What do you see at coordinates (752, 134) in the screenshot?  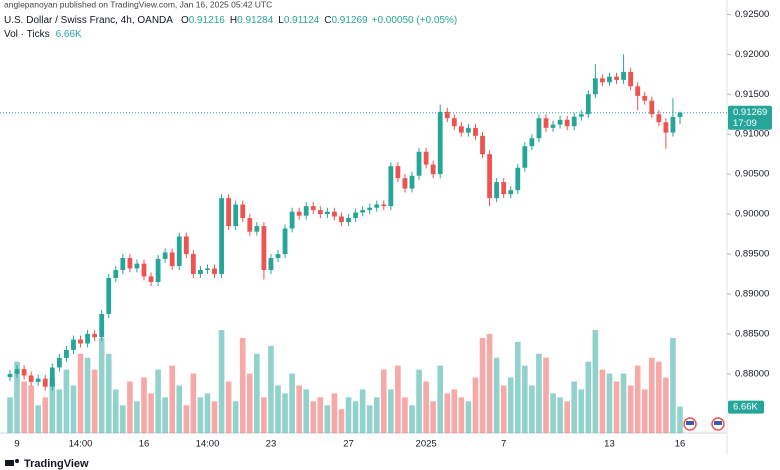 I see `y-tick-label: 0.91000` at bounding box center [752, 134].